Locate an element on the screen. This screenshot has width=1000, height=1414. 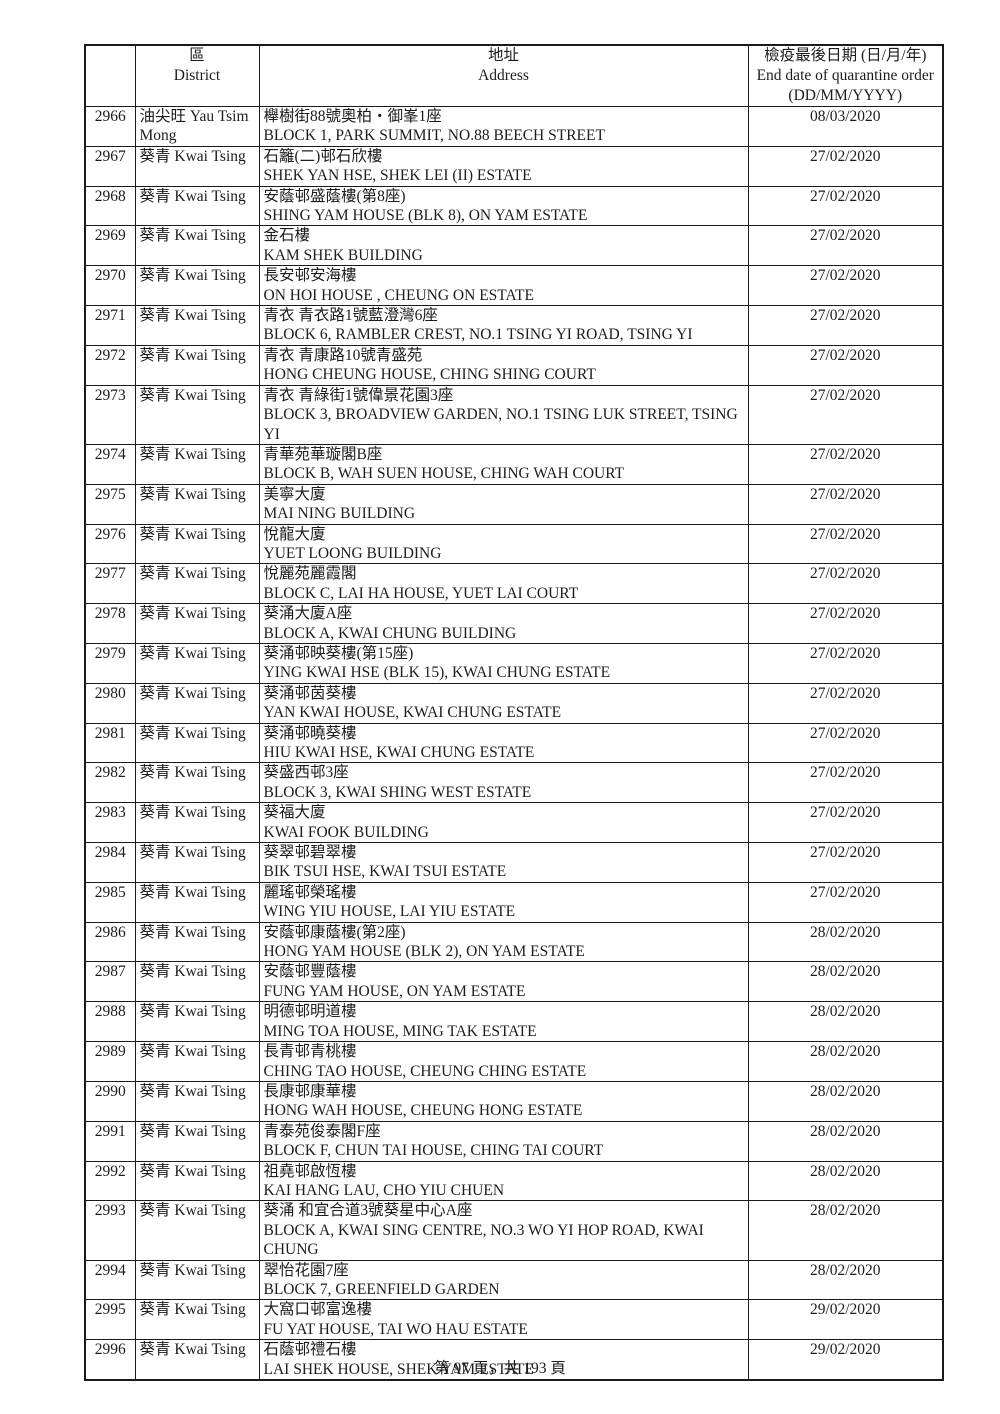
row-address: 麗瑤邨榮瑤樓 WING YIU HOUSE, LAI YIU ESTATE is located at coordinates (503, 902).